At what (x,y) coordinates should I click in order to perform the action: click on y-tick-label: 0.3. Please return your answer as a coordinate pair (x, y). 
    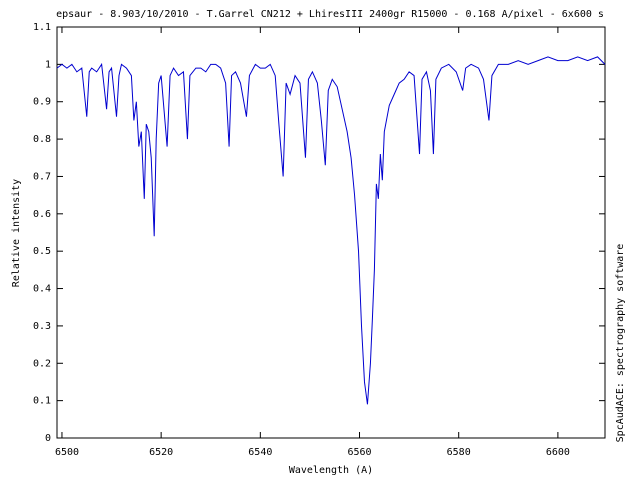
    Looking at the image, I should click on (42, 326).